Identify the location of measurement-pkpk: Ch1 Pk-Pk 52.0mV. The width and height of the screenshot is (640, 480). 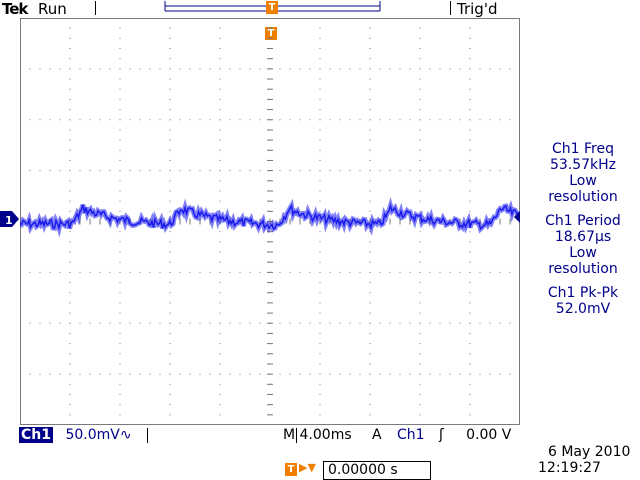
(583, 301).